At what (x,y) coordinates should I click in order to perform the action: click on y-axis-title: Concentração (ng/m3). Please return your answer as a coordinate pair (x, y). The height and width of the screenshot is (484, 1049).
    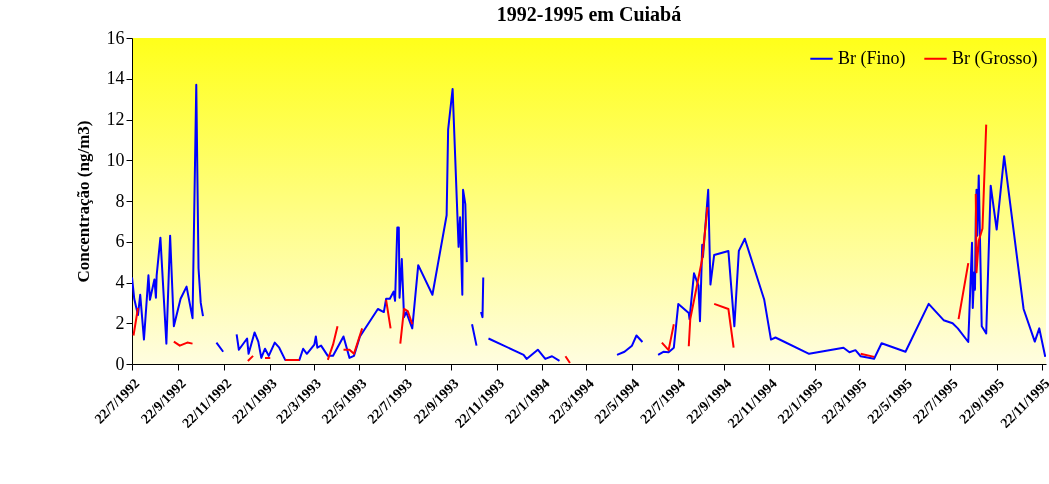
    Looking at the image, I should click on (83, 201).